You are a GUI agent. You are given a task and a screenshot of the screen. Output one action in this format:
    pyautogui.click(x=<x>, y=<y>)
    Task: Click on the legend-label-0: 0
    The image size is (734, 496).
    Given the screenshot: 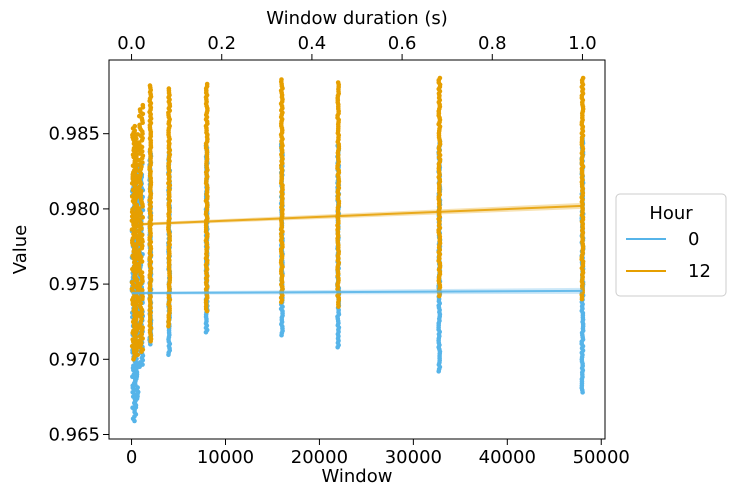 What is the action you would take?
    pyautogui.click(x=693, y=239)
    